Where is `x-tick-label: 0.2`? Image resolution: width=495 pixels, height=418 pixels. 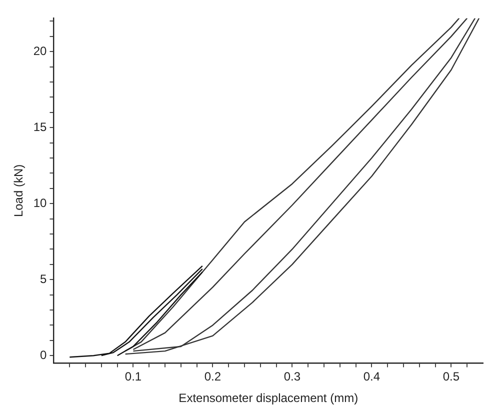 x-tick-label: 0.2 is located at coordinates (213, 377).